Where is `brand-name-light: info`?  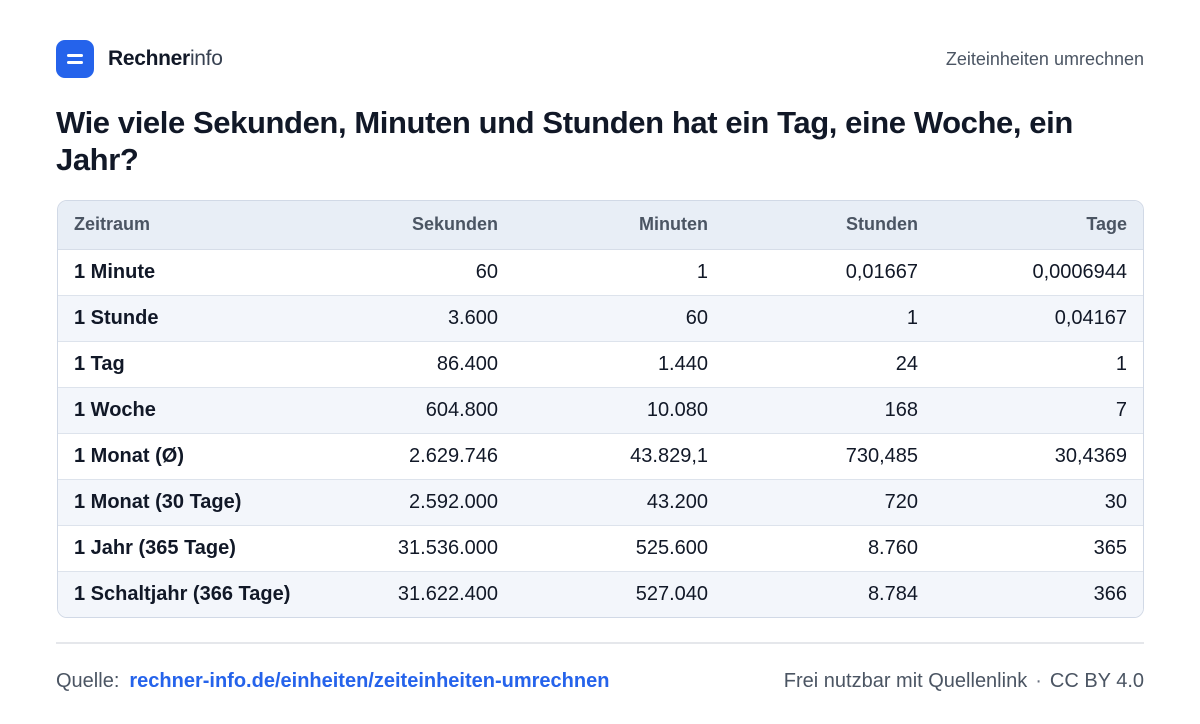
brand-name-light: info is located at coordinates (206, 58).